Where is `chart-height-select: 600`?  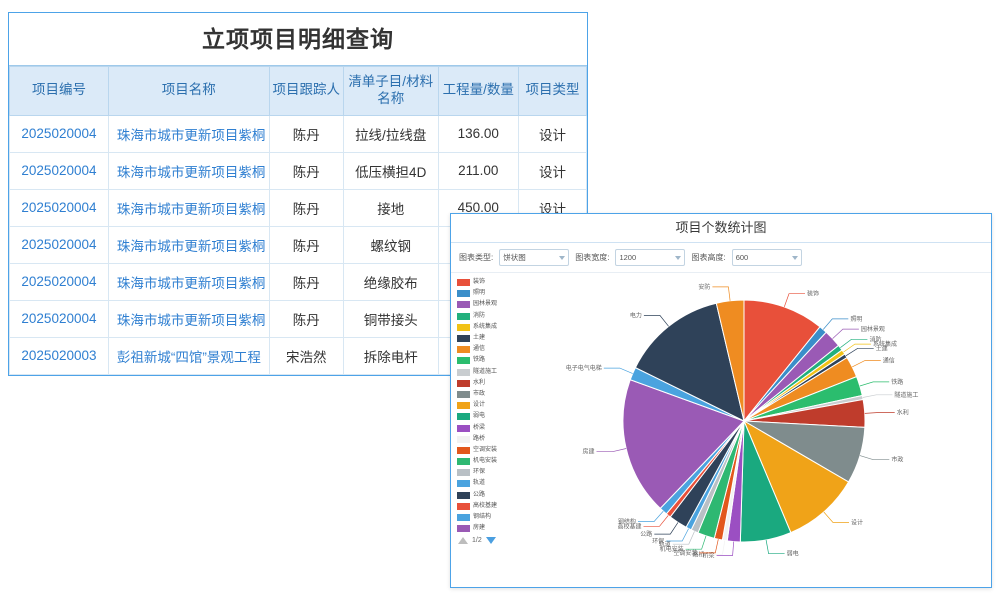
chart-height-select: 600 is located at coordinates (766, 257).